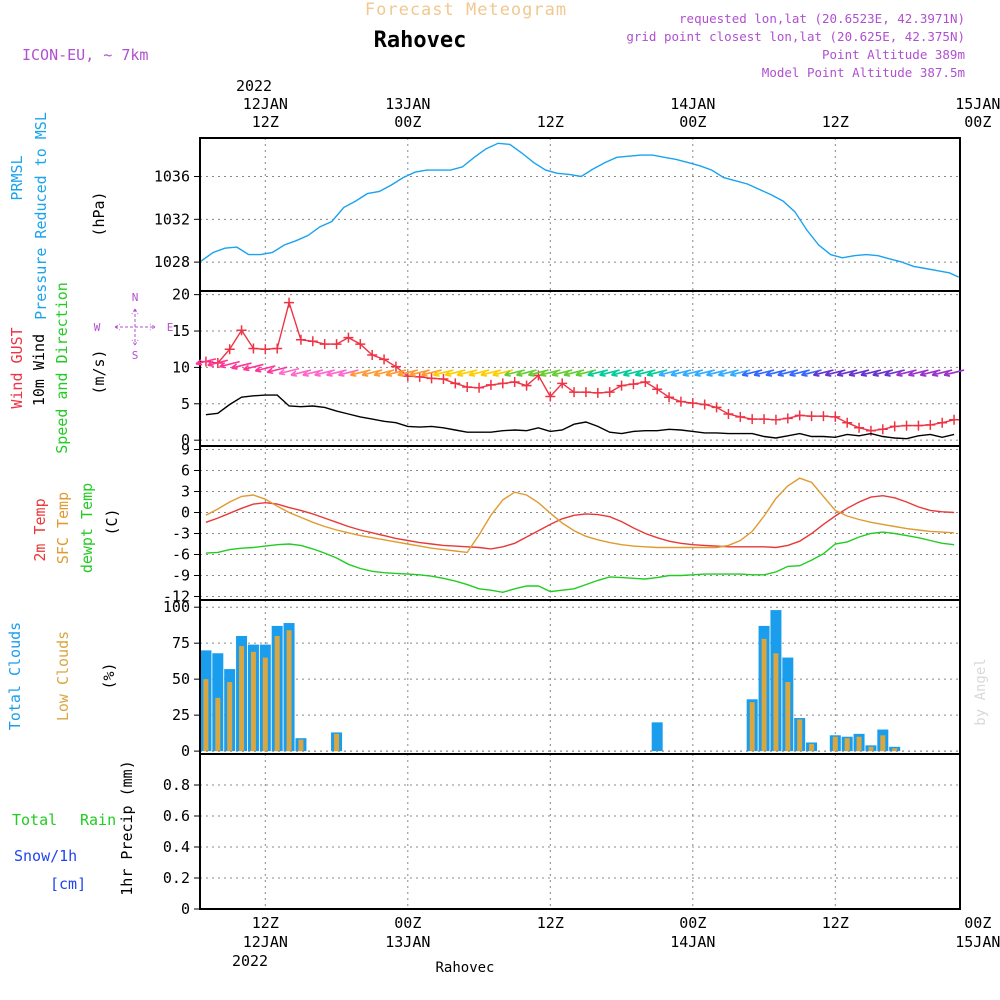 Image resolution: width=1000 pixels, height=1000 pixels. Describe the element at coordinates (45, 856) in the screenshot. I see `snow-label: Snow/1h` at that location.